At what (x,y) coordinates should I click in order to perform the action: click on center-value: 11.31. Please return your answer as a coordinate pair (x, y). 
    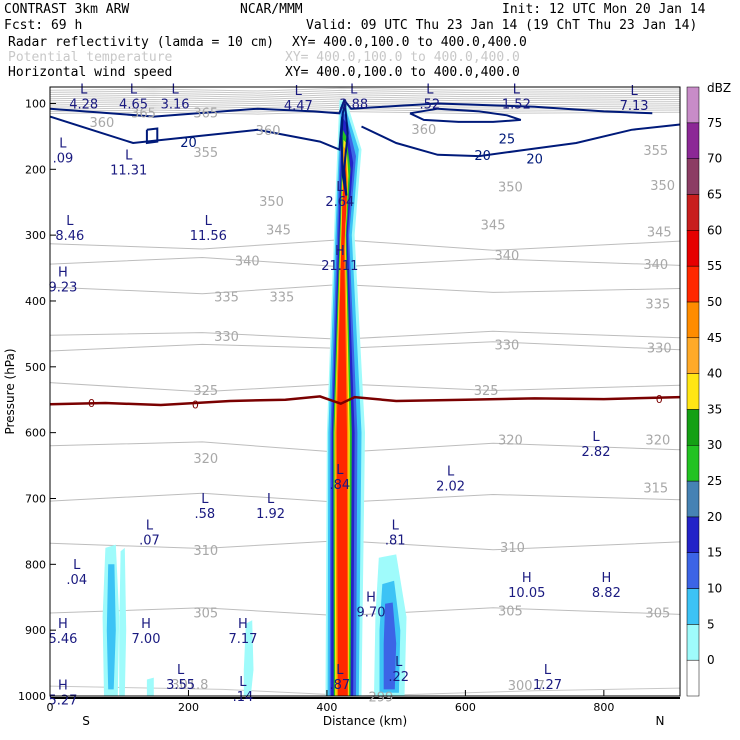
    Looking at the image, I should click on (128, 170).